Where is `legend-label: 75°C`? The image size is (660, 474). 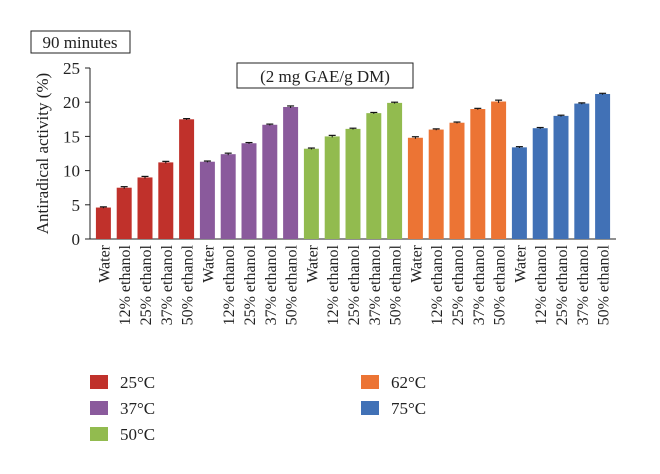 legend-label: 75°C is located at coordinates (408, 408).